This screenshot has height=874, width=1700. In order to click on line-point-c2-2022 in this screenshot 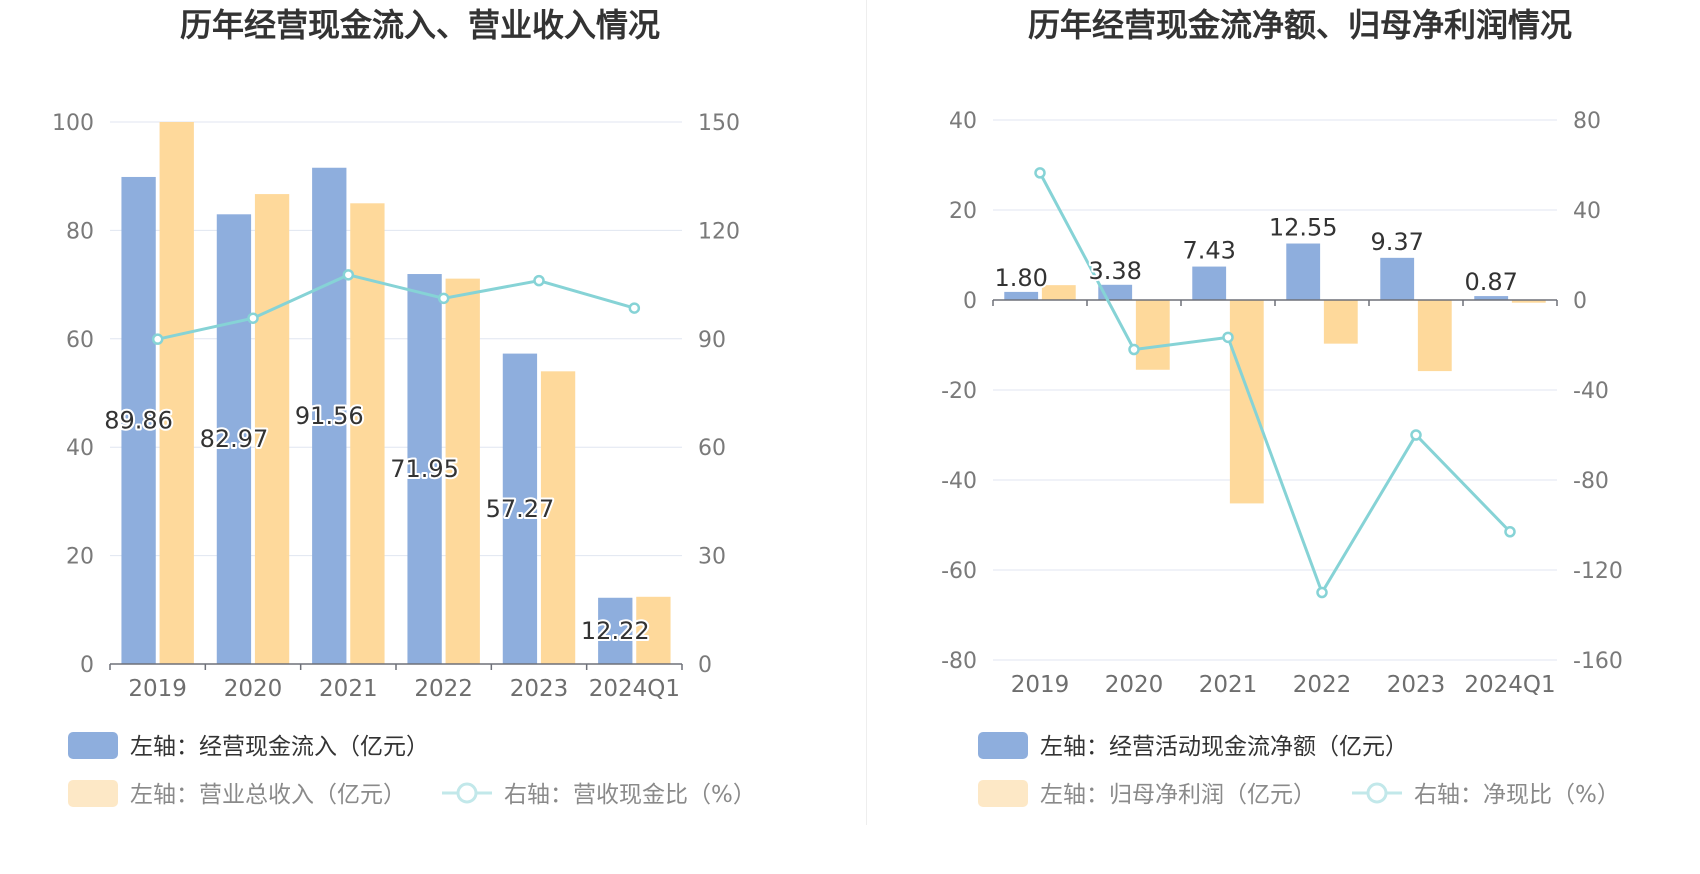, I will do `click(1322, 592)`.